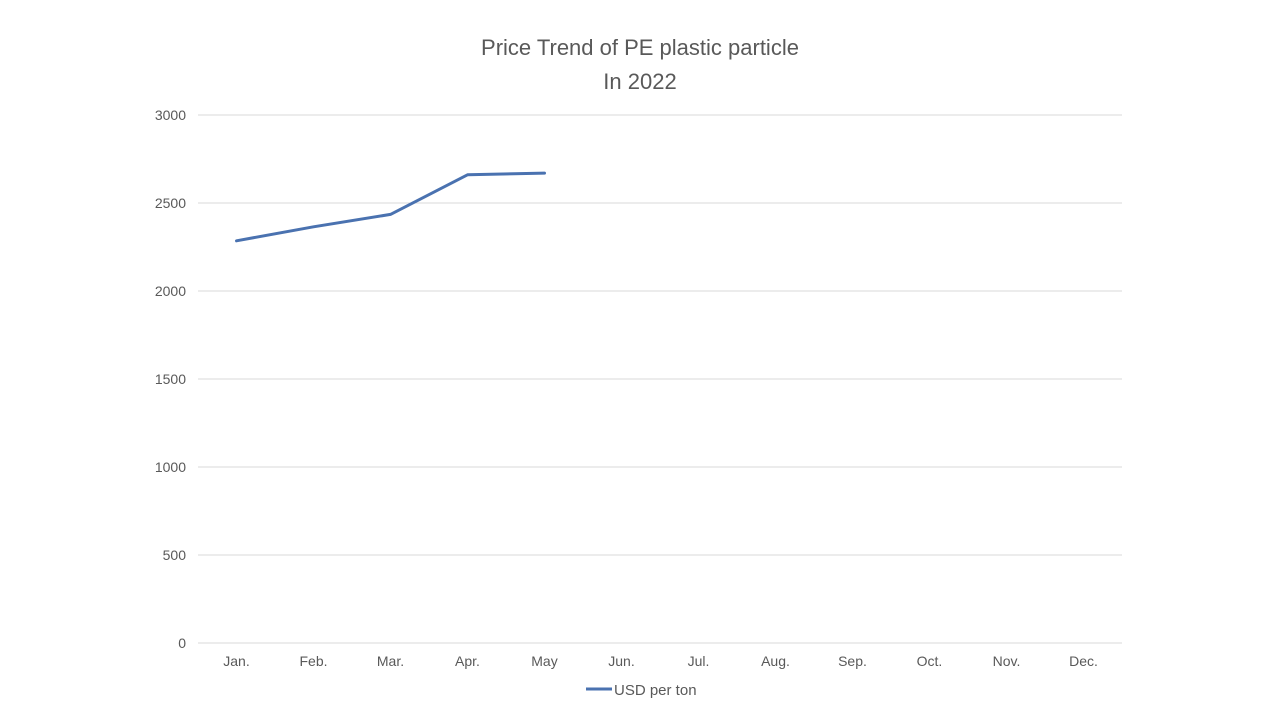  I want to click on legend: USD per ton, so click(641, 690).